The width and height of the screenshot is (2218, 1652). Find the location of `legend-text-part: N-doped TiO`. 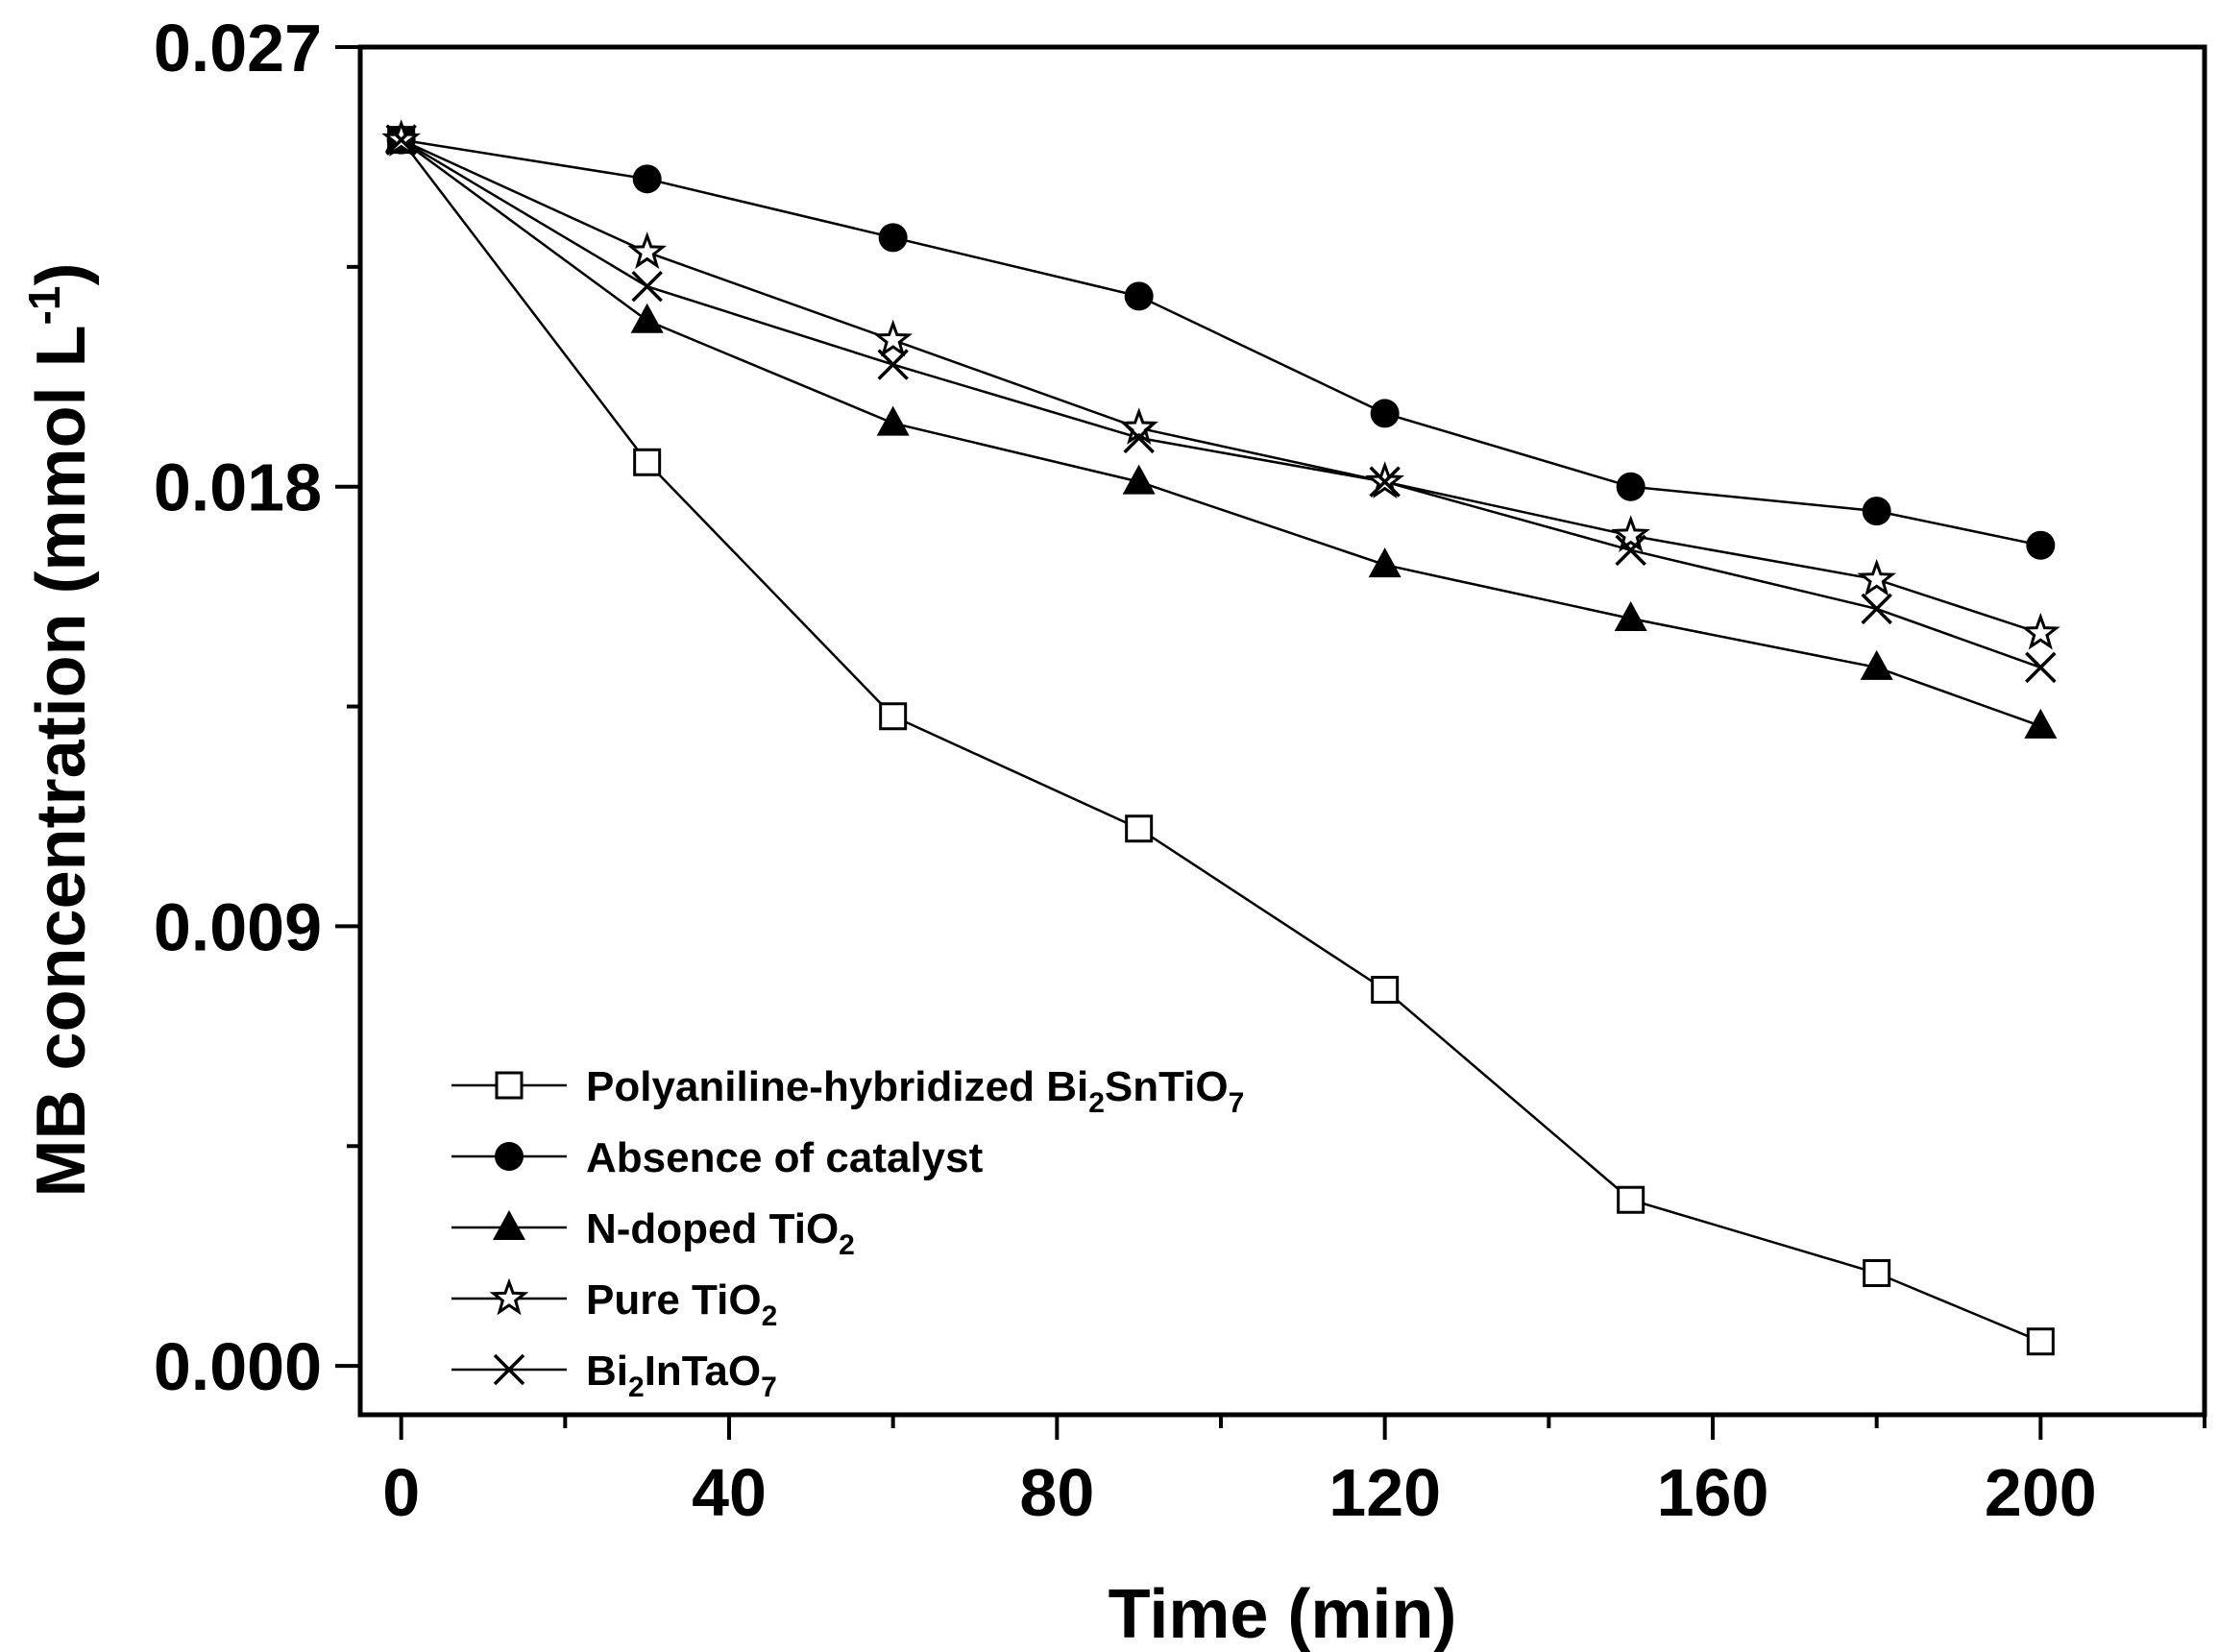

legend-text-part: N-doped TiO is located at coordinates (713, 1228).